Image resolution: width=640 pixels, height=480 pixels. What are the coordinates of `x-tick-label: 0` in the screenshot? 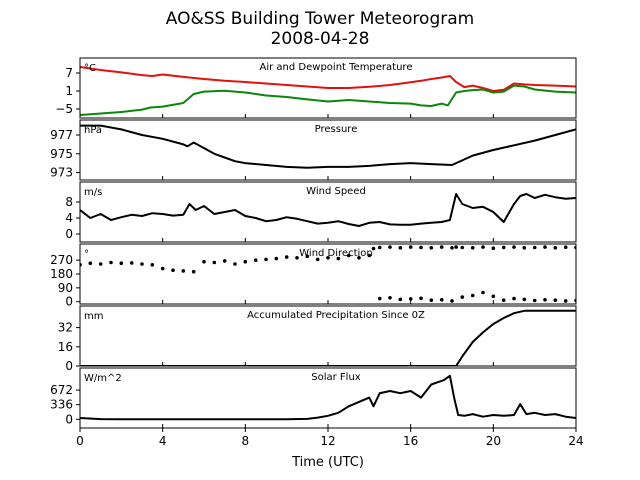 It's located at (80, 441).